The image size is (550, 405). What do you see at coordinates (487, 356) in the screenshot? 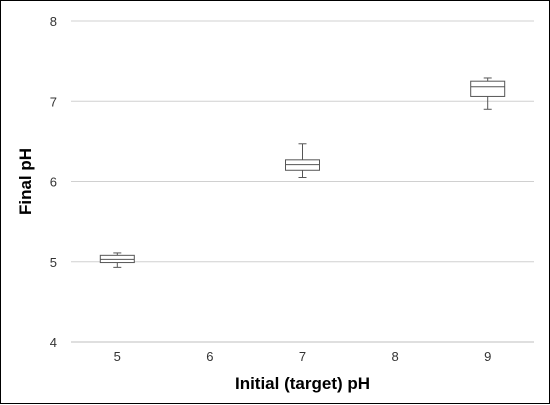
I see `x-tick-label: 9` at bounding box center [487, 356].